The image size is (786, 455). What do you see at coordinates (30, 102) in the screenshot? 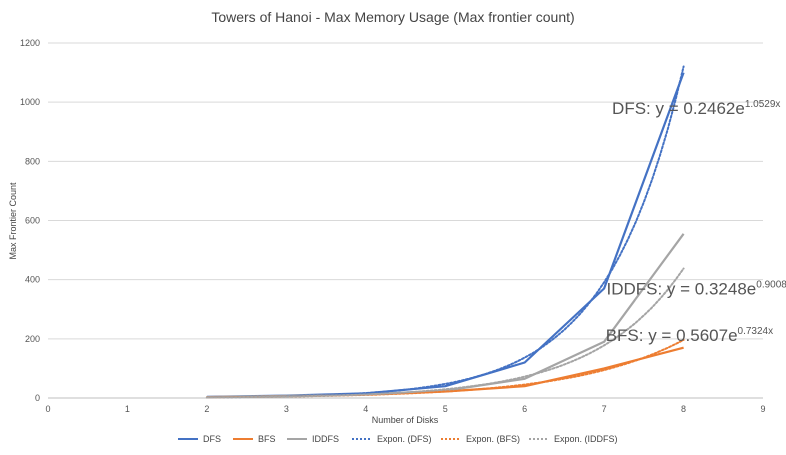
I see `y-tick-label: 1000` at bounding box center [30, 102].